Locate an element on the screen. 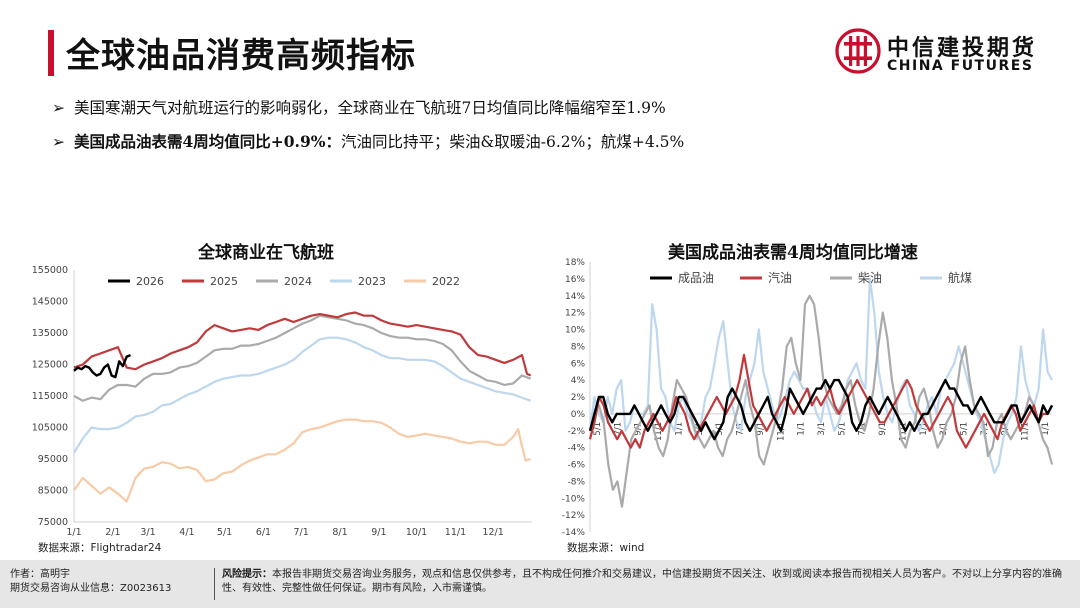  author-name: 作者：高明宇 is located at coordinates (40, 574).